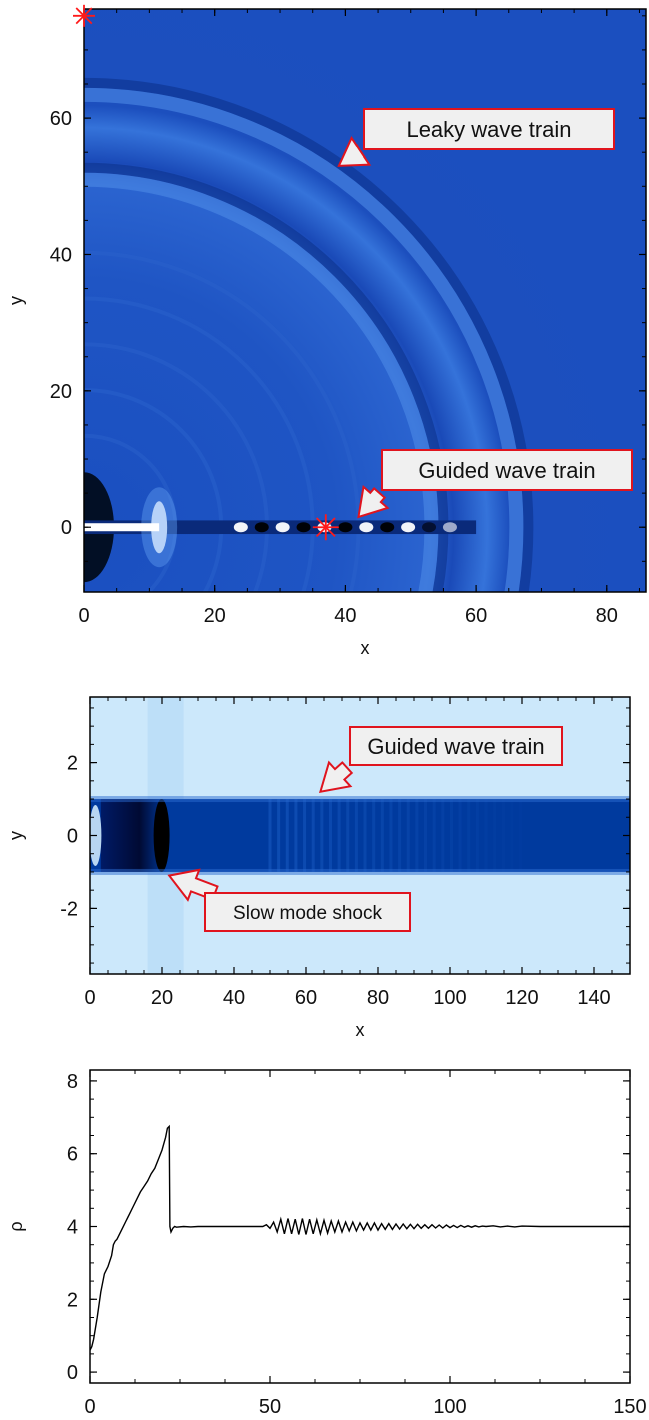 The height and width of the screenshot is (1420, 649). What do you see at coordinates (485, 313) in the screenshot?
I see `panel1-annotations: Leaky wave train Guided wave train` at bounding box center [485, 313].